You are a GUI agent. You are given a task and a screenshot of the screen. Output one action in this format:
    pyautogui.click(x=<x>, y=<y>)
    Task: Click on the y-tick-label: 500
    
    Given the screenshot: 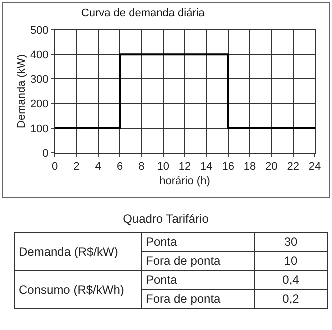 What is the action you would take?
    pyautogui.click(x=39, y=30)
    